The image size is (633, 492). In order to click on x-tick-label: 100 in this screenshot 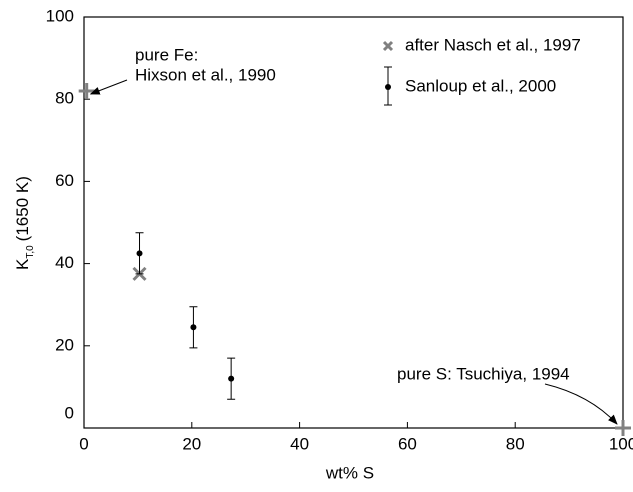, I will do `click(621, 443)`.